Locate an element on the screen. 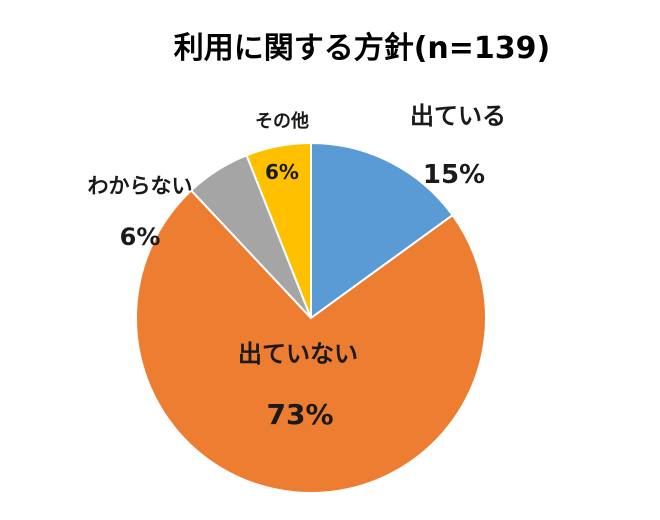  value-label-deteiru: 15% is located at coordinates (454, 175).